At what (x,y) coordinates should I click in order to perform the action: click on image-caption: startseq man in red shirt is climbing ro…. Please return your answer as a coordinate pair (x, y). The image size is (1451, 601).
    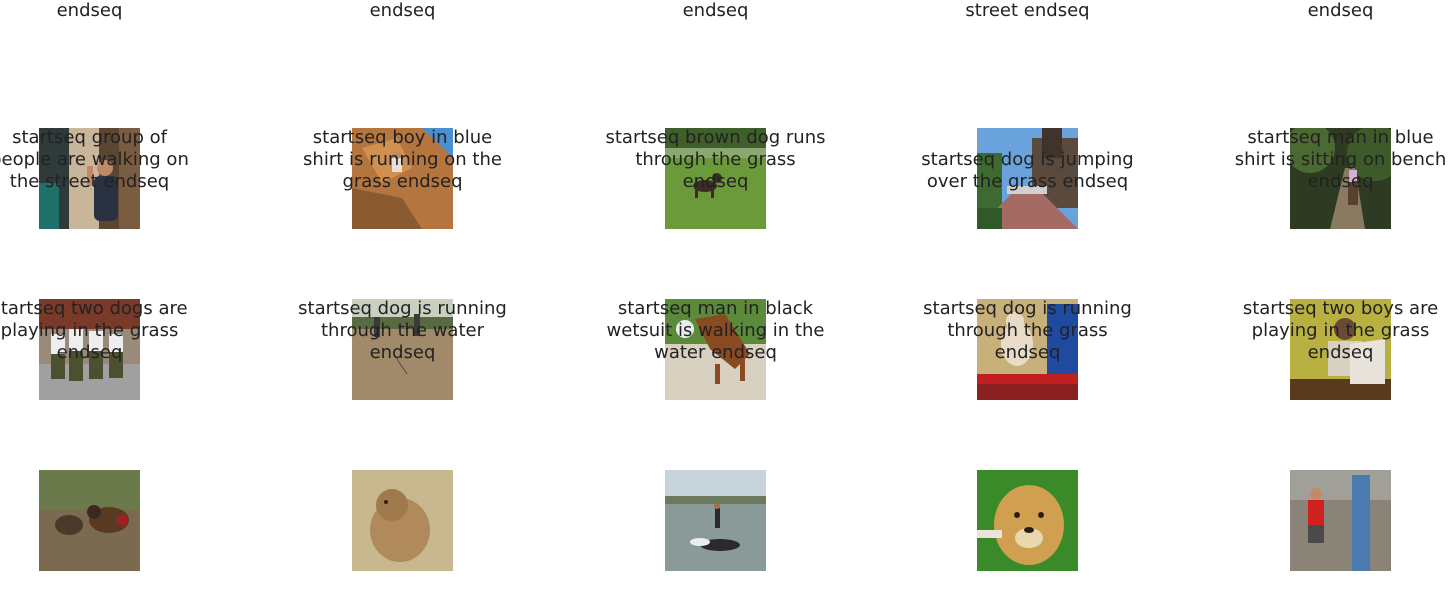
    Looking at the image, I should click on (402, 10).